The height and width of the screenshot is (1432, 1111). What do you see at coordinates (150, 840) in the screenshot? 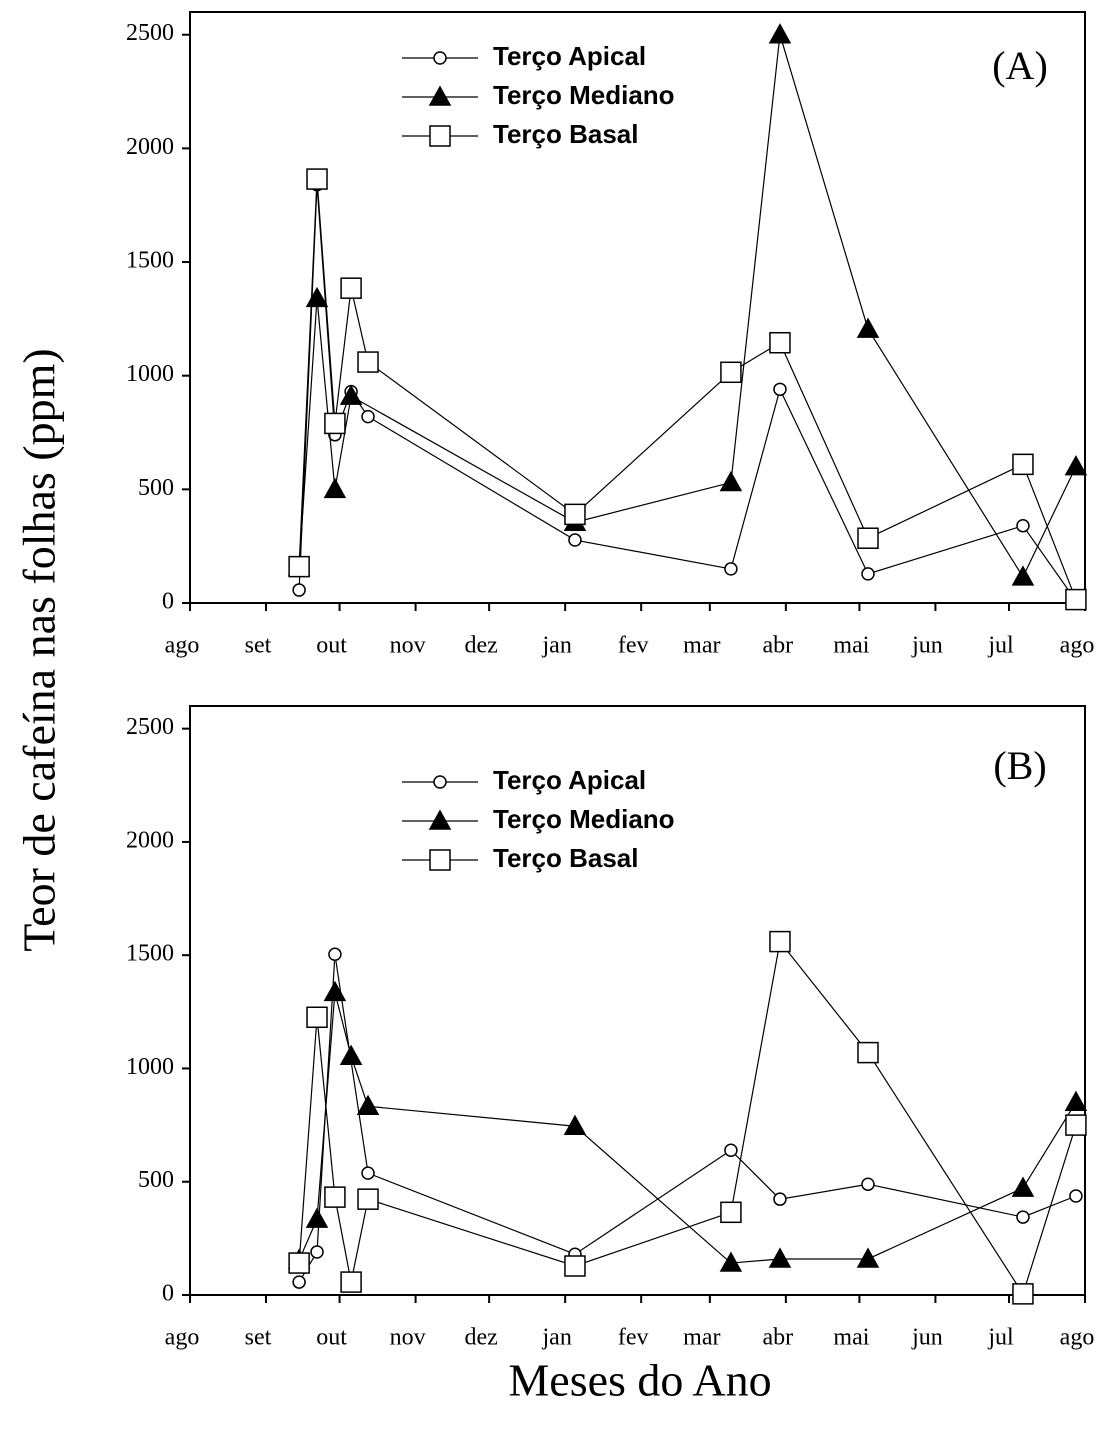
I see `y-tick-label: 2000` at bounding box center [150, 840].